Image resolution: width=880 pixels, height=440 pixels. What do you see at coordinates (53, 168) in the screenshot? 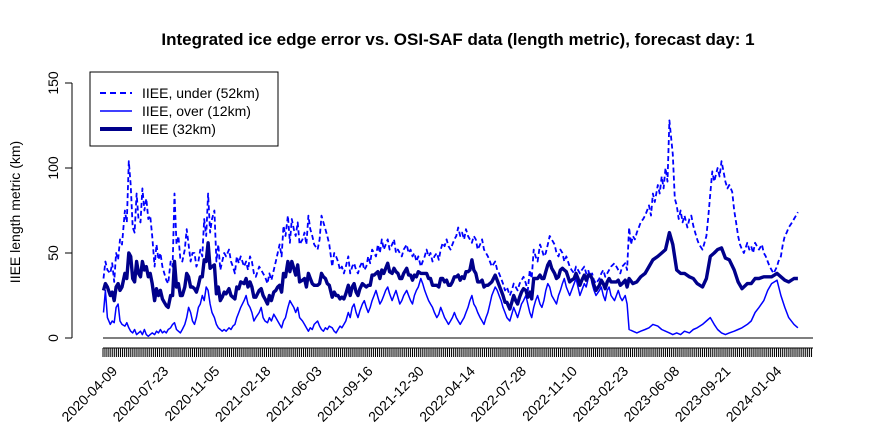
I see `y-tick-label: 100` at bounding box center [53, 168].